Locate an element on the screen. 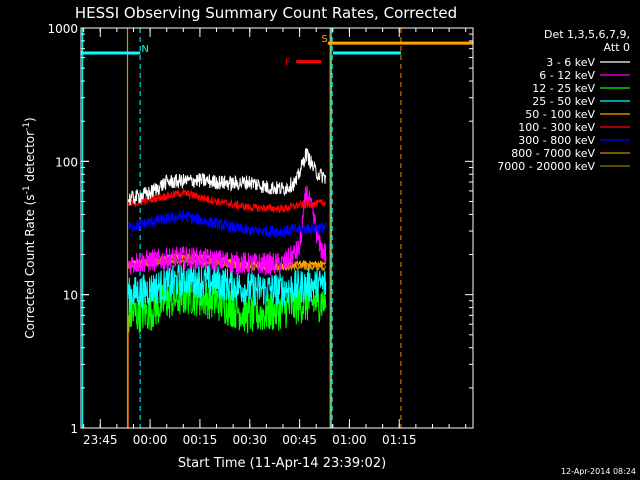 The width and height of the screenshot is (640, 480). legend-entry-label-7: 800 - 7000 keV is located at coordinates (553, 153).